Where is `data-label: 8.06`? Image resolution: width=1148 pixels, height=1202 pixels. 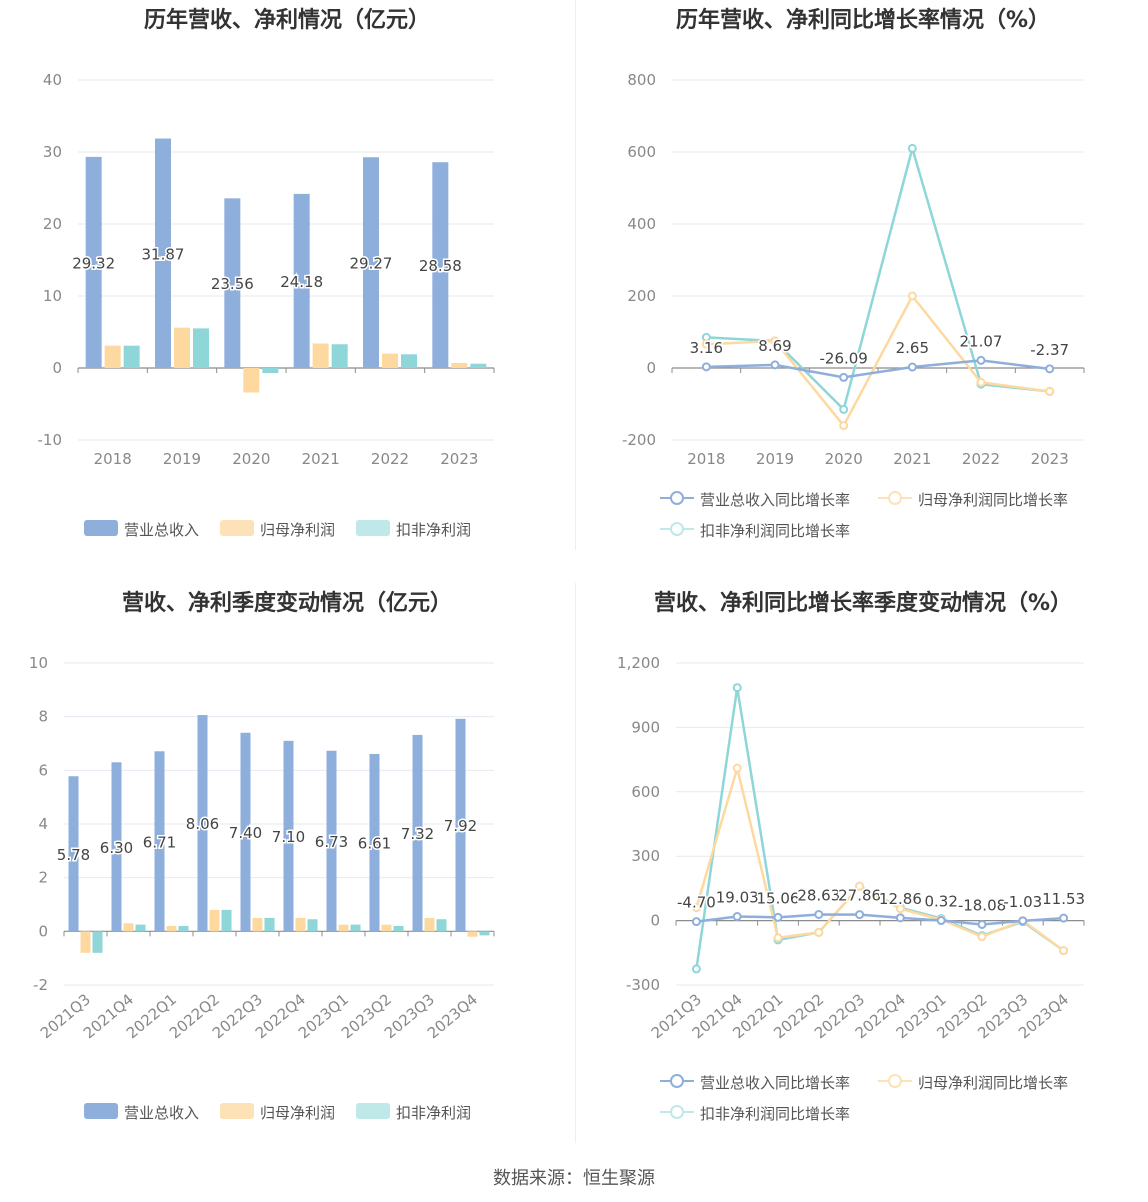 data-label: 8.06 is located at coordinates (202, 824).